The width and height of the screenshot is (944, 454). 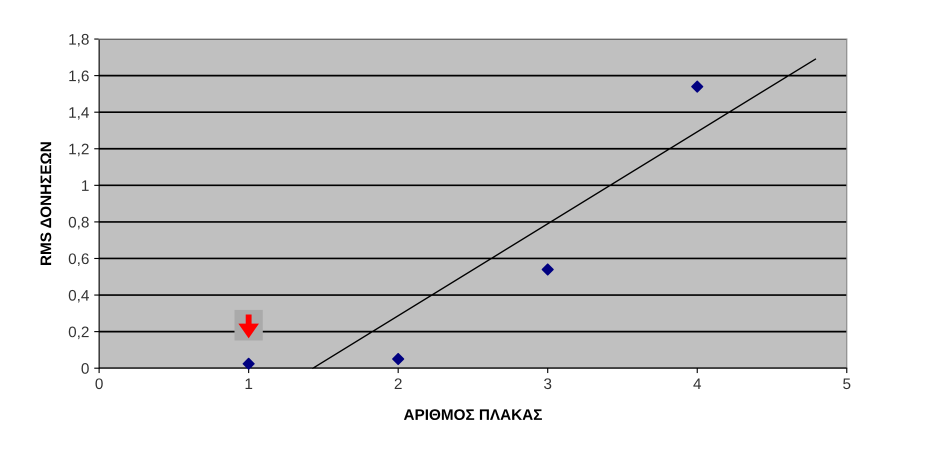 What do you see at coordinates (398, 383) in the screenshot?
I see `x-tick-label: 2` at bounding box center [398, 383].